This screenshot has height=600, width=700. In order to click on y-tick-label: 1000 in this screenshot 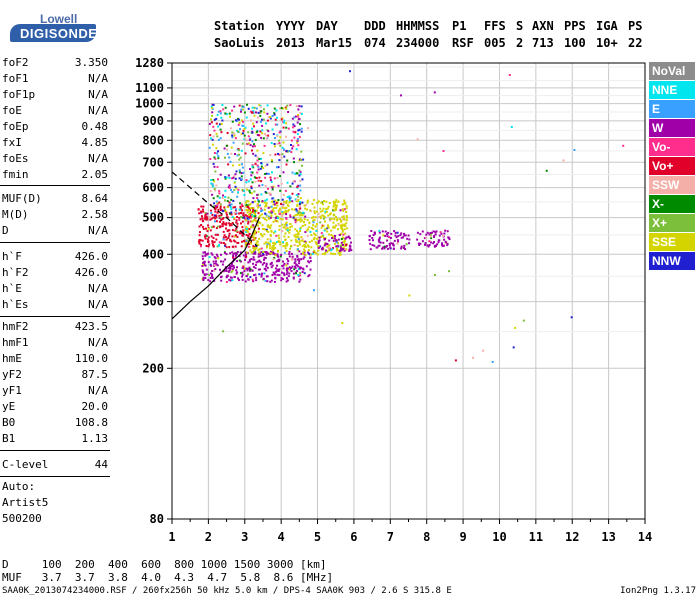, I will do `click(149, 104)`.